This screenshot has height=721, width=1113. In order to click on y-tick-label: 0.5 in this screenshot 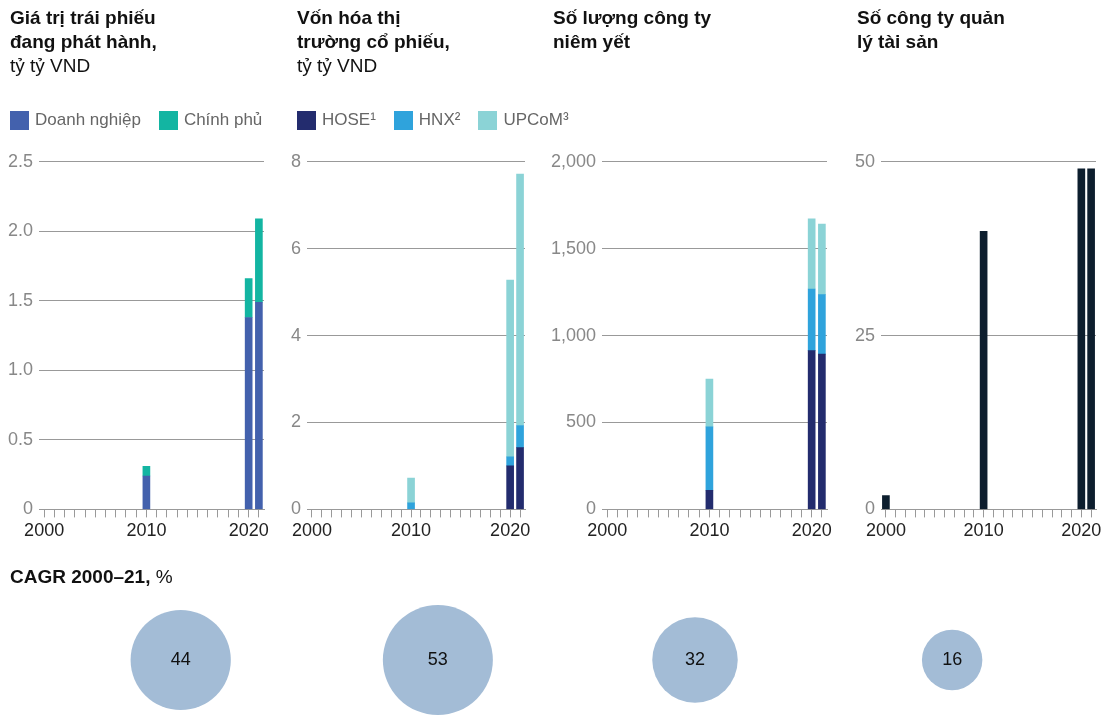, I will do `click(20, 438)`.